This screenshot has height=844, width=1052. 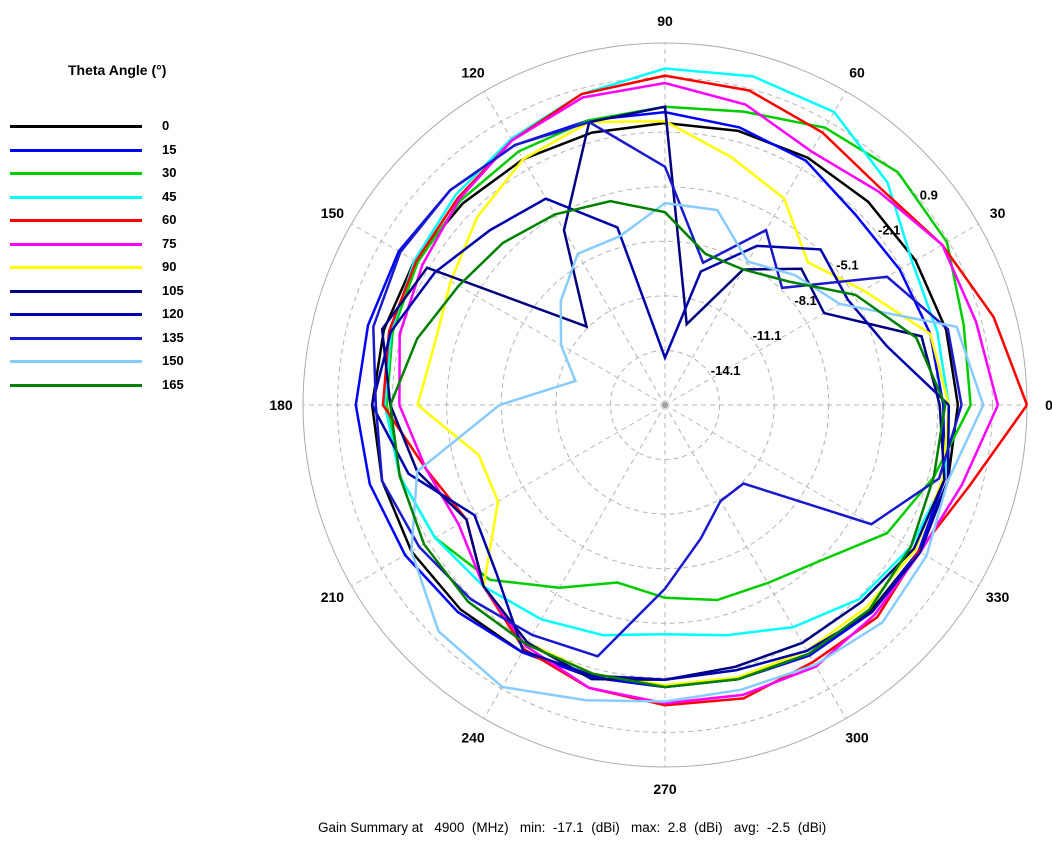 I want to click on summary-max: 2.8, so click(x=677, y=827).